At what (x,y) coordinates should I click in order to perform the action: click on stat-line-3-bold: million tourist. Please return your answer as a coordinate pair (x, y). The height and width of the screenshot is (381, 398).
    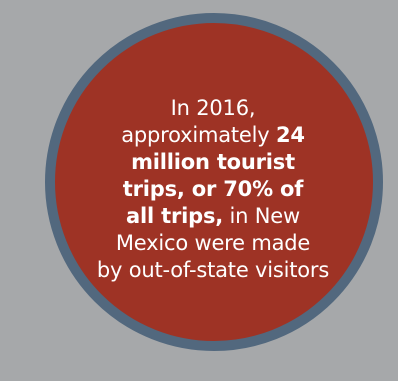
    Looking at the image, I should click on (213, 161).